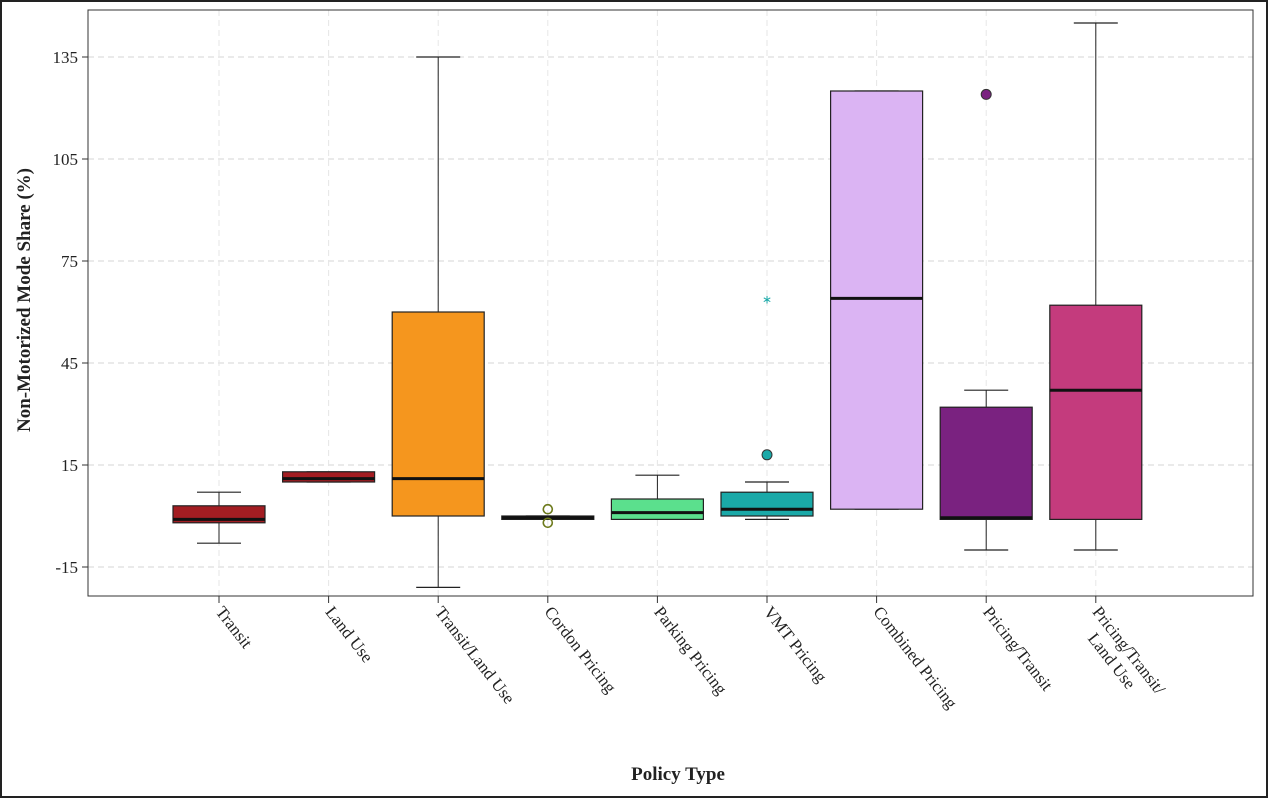 This screenshot has height=798, width=1268. What do you see at coordinates (767, 299) in the screenshot?
I see `extreme-outlier-point: ∗` at bounding box center [767, 299].